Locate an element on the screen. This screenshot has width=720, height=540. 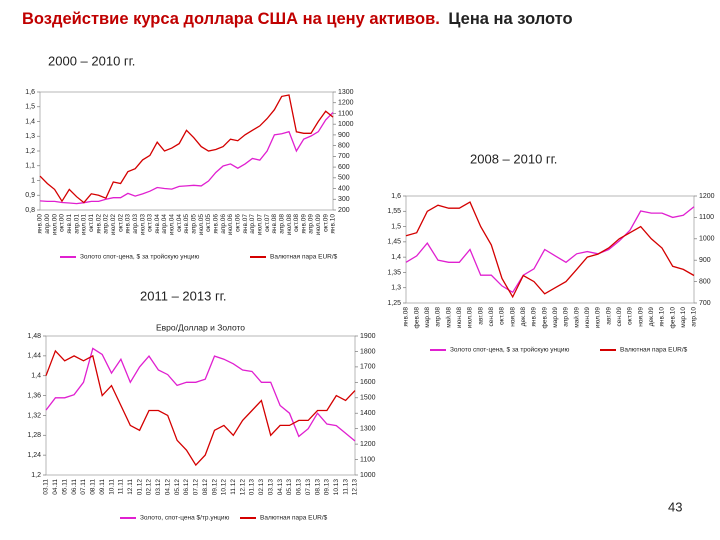
x-tick-label: сен.09 is located at coordinates (619, 317).